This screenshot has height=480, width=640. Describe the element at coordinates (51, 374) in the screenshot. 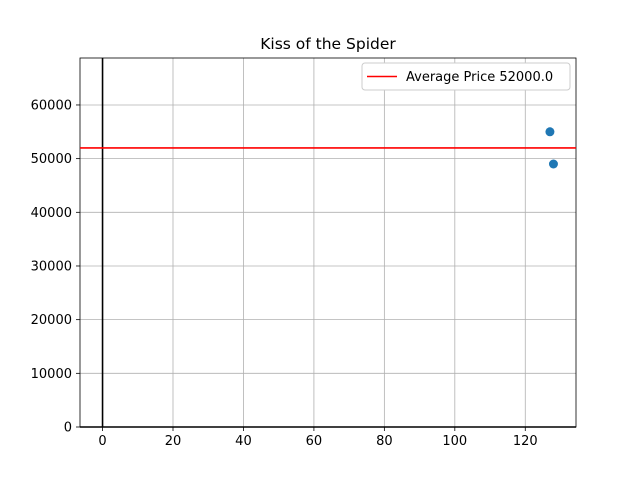

I see `y-tick-label: 10000` at that location.